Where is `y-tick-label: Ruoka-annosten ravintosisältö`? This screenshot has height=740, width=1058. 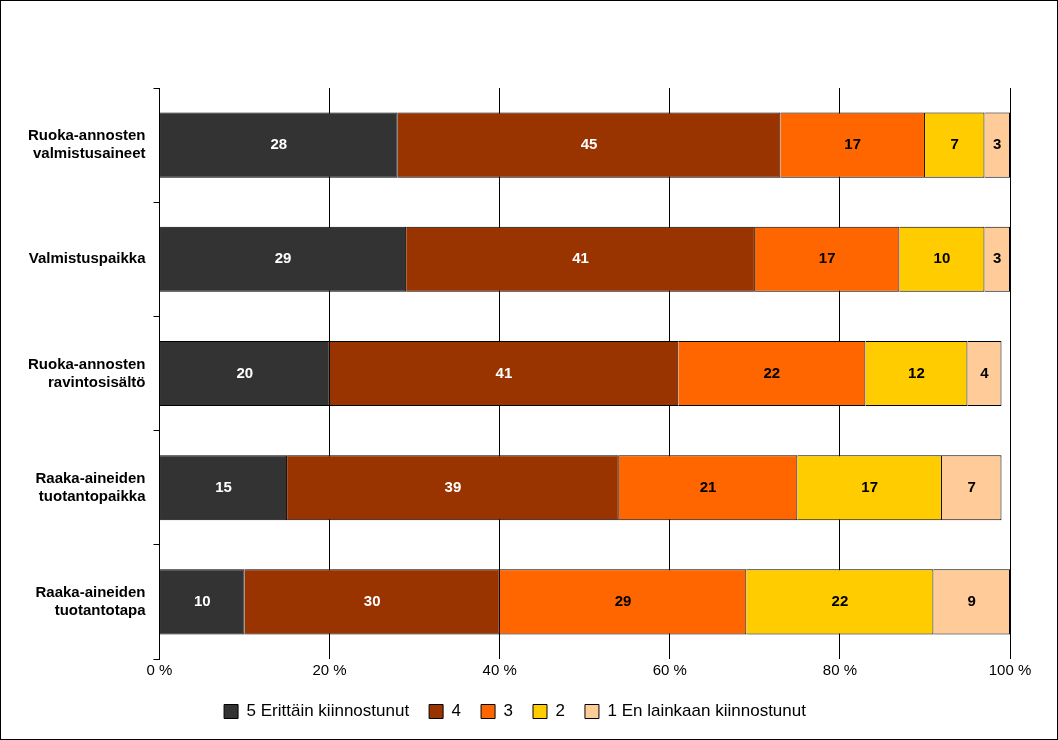 y-tick-label: Ruoka-annosten ravintosisältö is located at coordinates (86, 372).